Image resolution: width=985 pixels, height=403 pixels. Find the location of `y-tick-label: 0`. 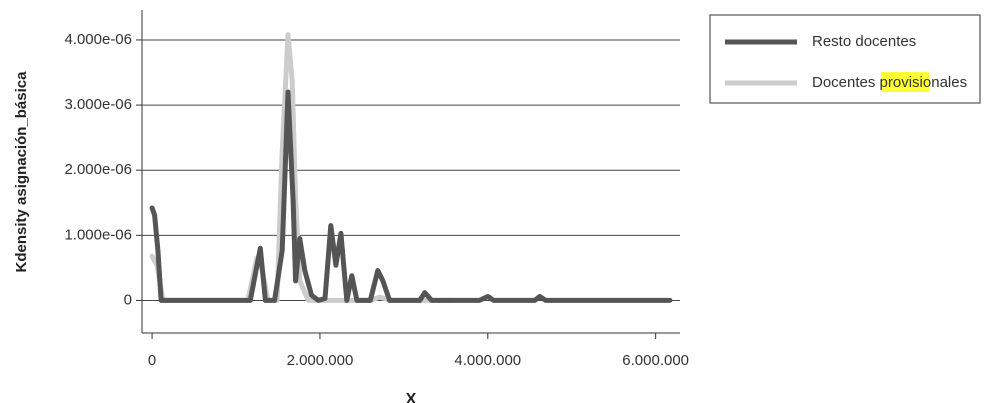

y-tick-label: 0 is located at coordinates (128, 299).